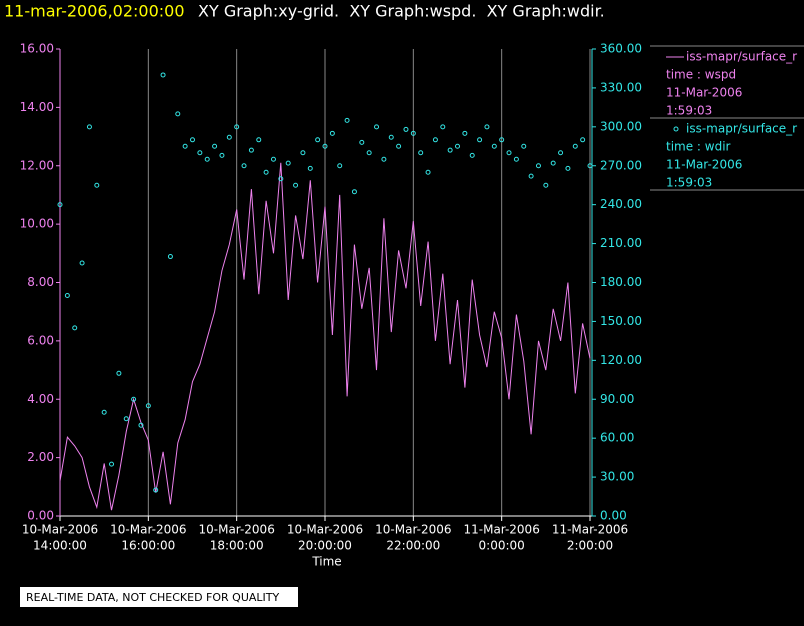 The height and width of the screenshot is (626, 804). Describe the element at coordinates (37, 107) in the screenshot. I see `y-tick-label: 14.00` at that location.